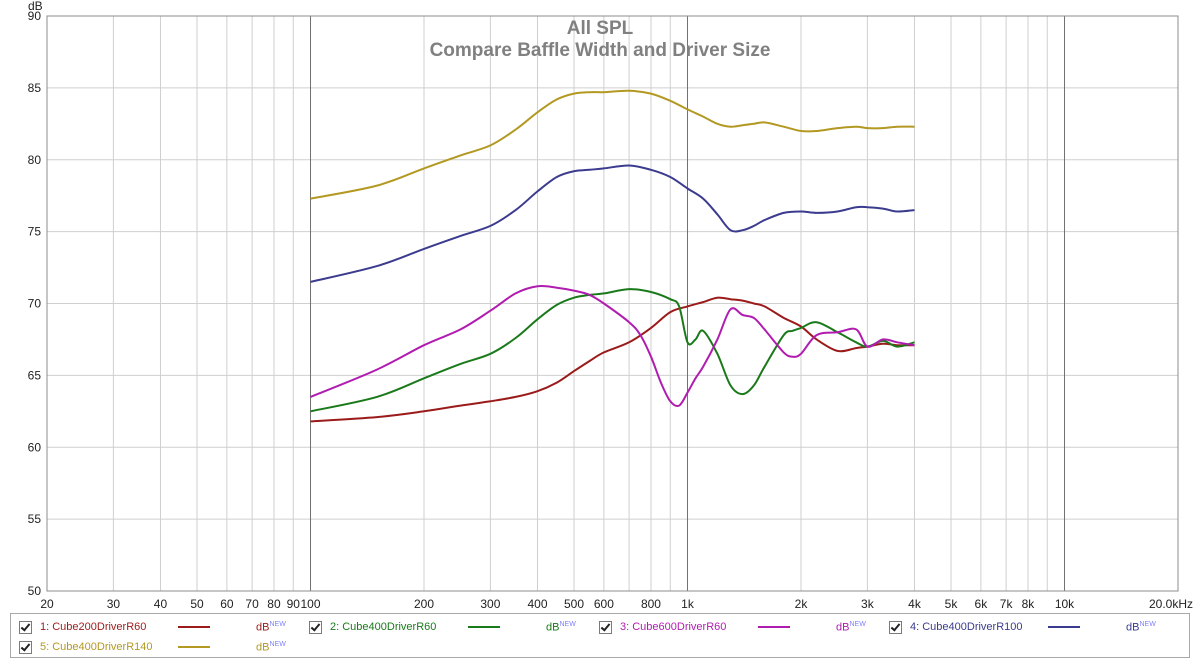  I want to click on legend-label: 3: Cube600DriverR60, so click(673, 627).